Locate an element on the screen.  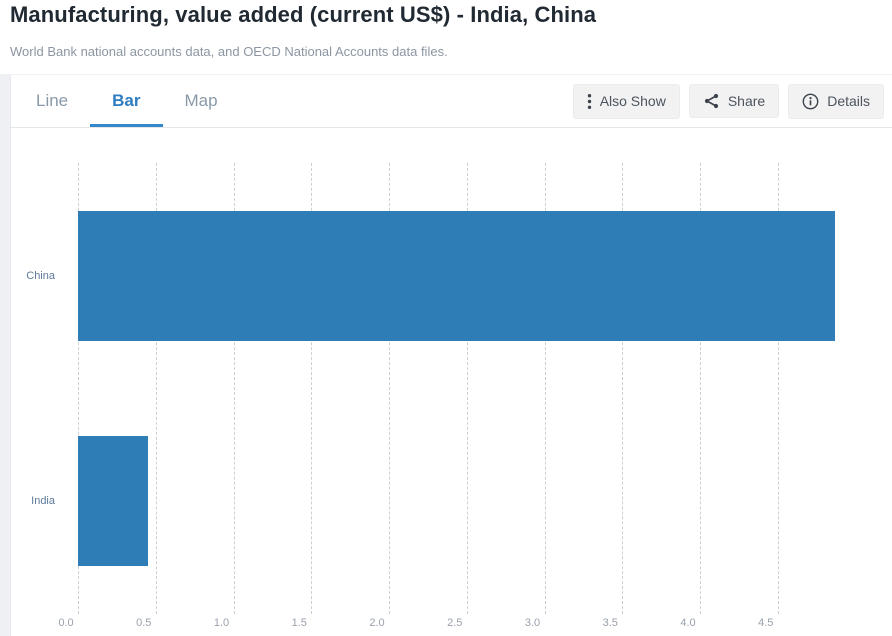
x-axis-tick-label: 0.0 is located at coordinates (66, 623).